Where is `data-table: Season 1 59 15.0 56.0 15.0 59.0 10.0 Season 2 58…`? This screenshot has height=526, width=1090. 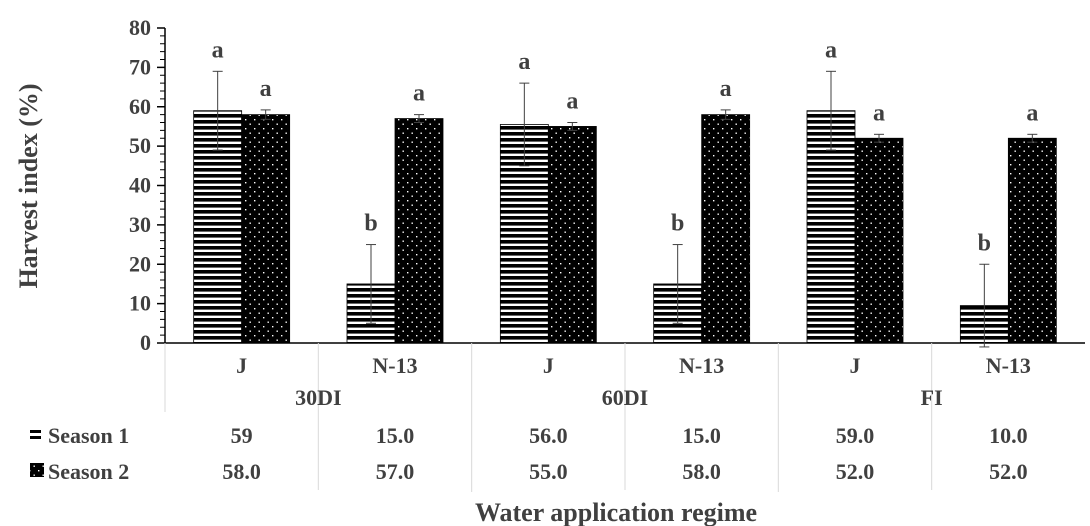 data-table: Season 1 59 15.0 56.0 15.0 59.0 10.0 Season 2 58… is located at coordinates (529, 453).